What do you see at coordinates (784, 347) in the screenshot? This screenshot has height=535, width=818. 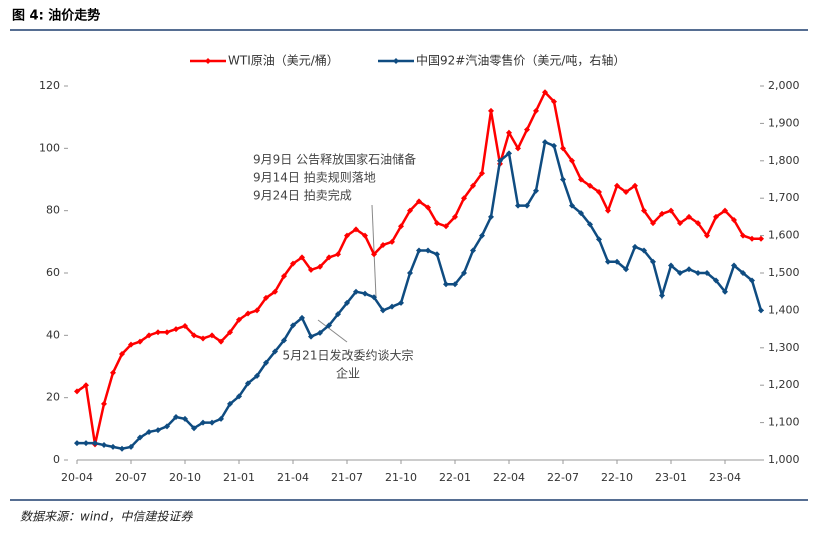 I see `y2-tick-label: 1,300` at bounding box center [784, 347].